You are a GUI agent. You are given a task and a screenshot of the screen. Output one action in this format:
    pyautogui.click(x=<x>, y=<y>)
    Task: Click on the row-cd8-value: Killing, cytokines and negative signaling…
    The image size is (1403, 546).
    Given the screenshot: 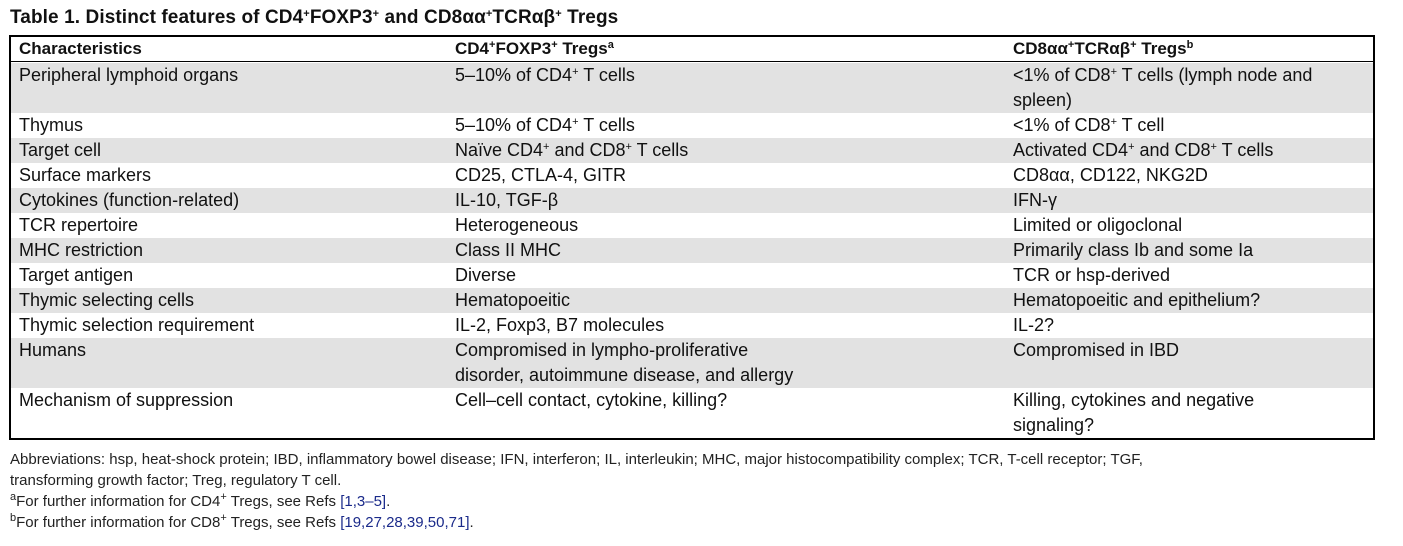 What is the action you would take?
    pyautogui.click(x=1134, y=412)
    